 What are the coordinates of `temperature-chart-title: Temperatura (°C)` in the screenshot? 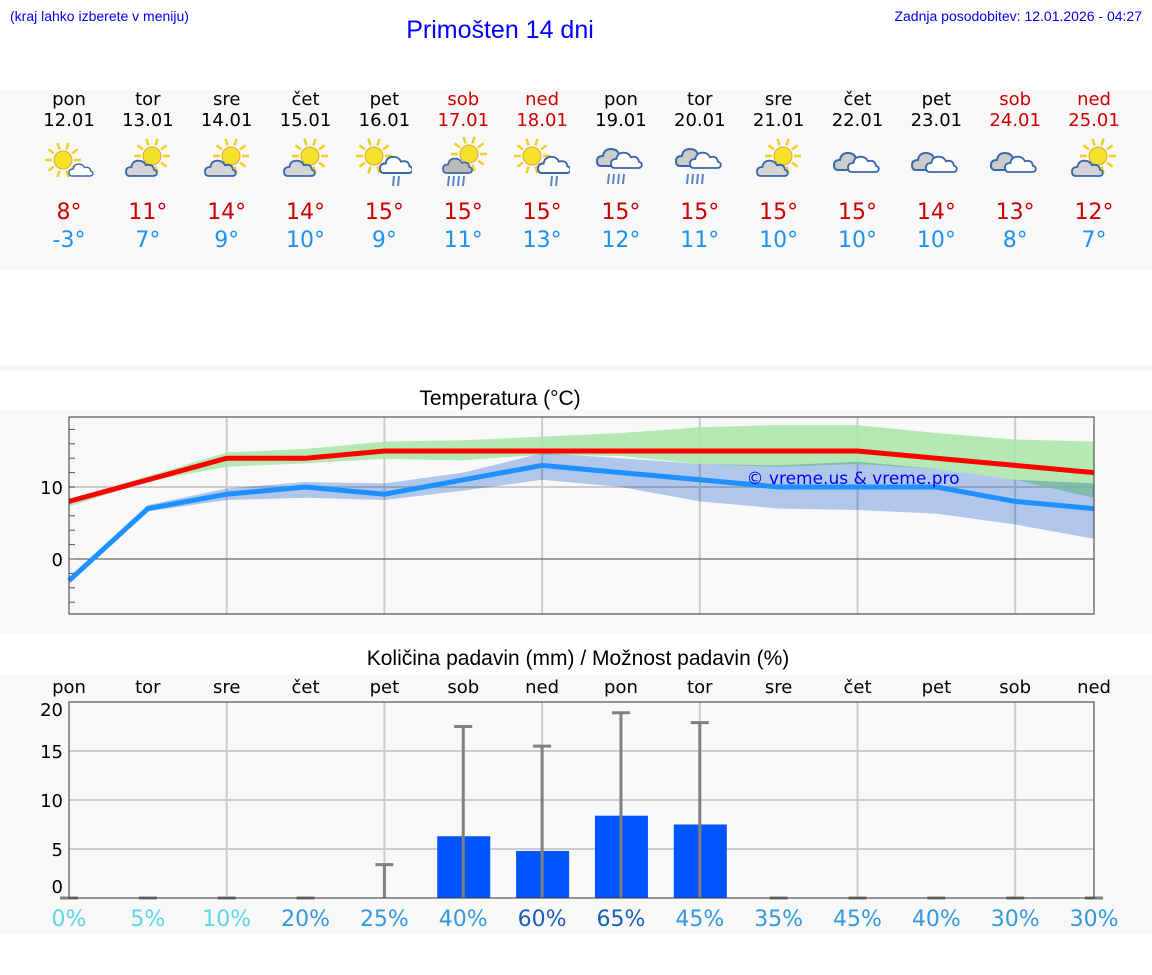 It's located at (500, 398).